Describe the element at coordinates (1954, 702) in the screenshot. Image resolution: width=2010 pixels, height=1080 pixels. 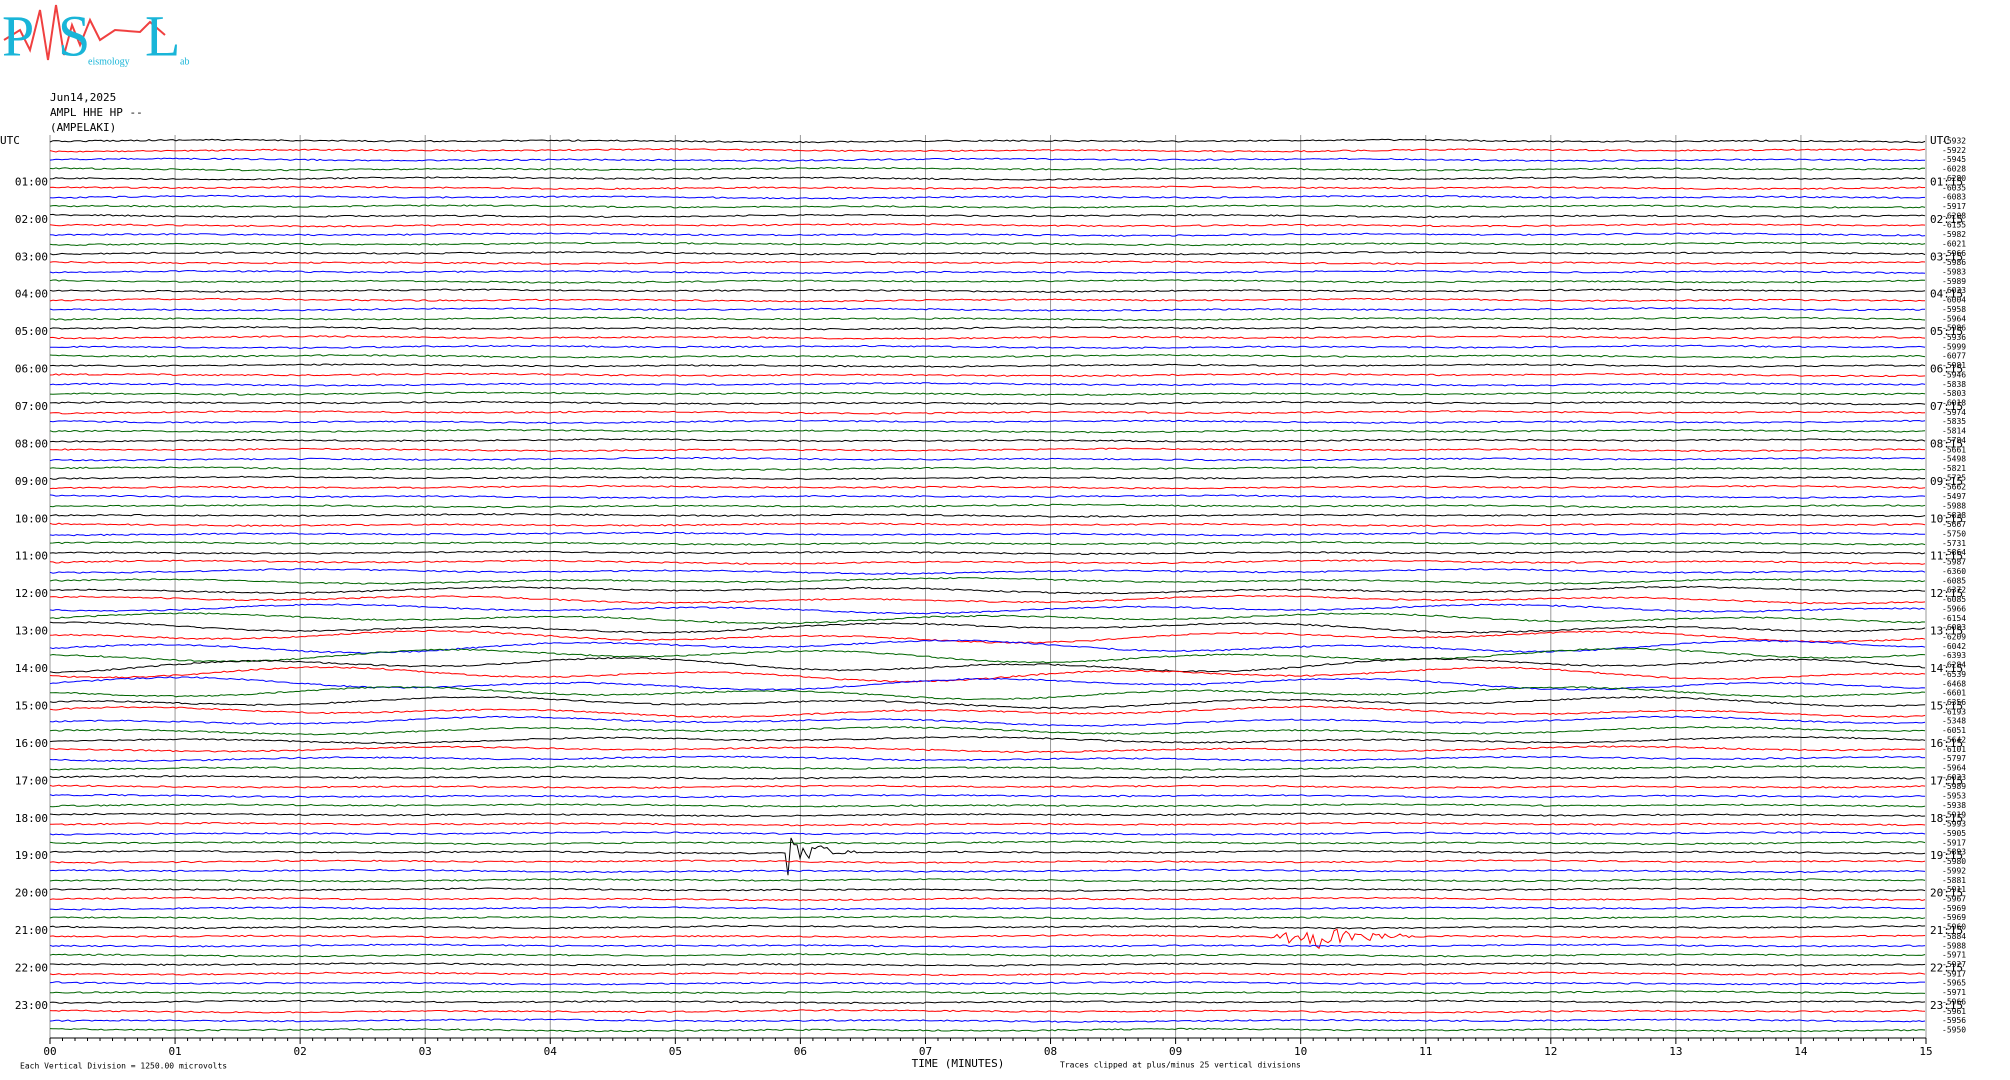
I see `amplitude-label: -6356` at that location.